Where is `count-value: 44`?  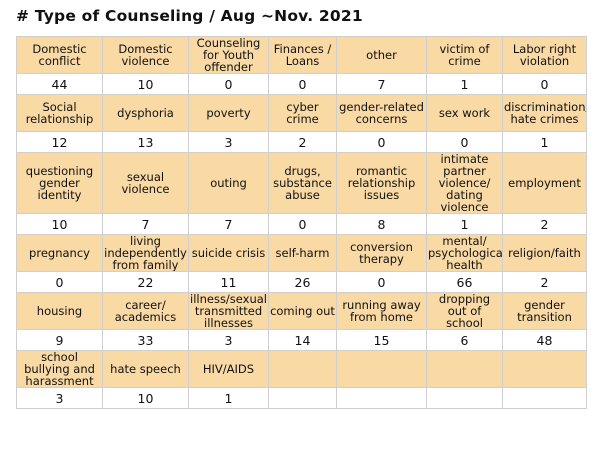
count-value: 44 is located at coordinates (59, 84).